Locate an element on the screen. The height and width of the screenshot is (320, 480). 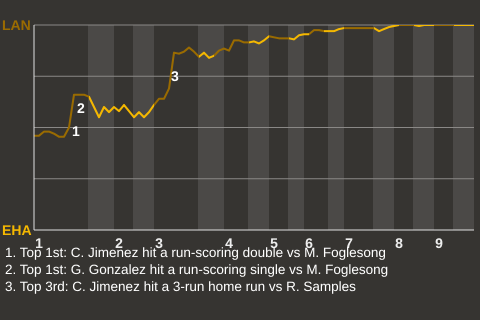
annotation: 2 is located at coordinates (81, 108).